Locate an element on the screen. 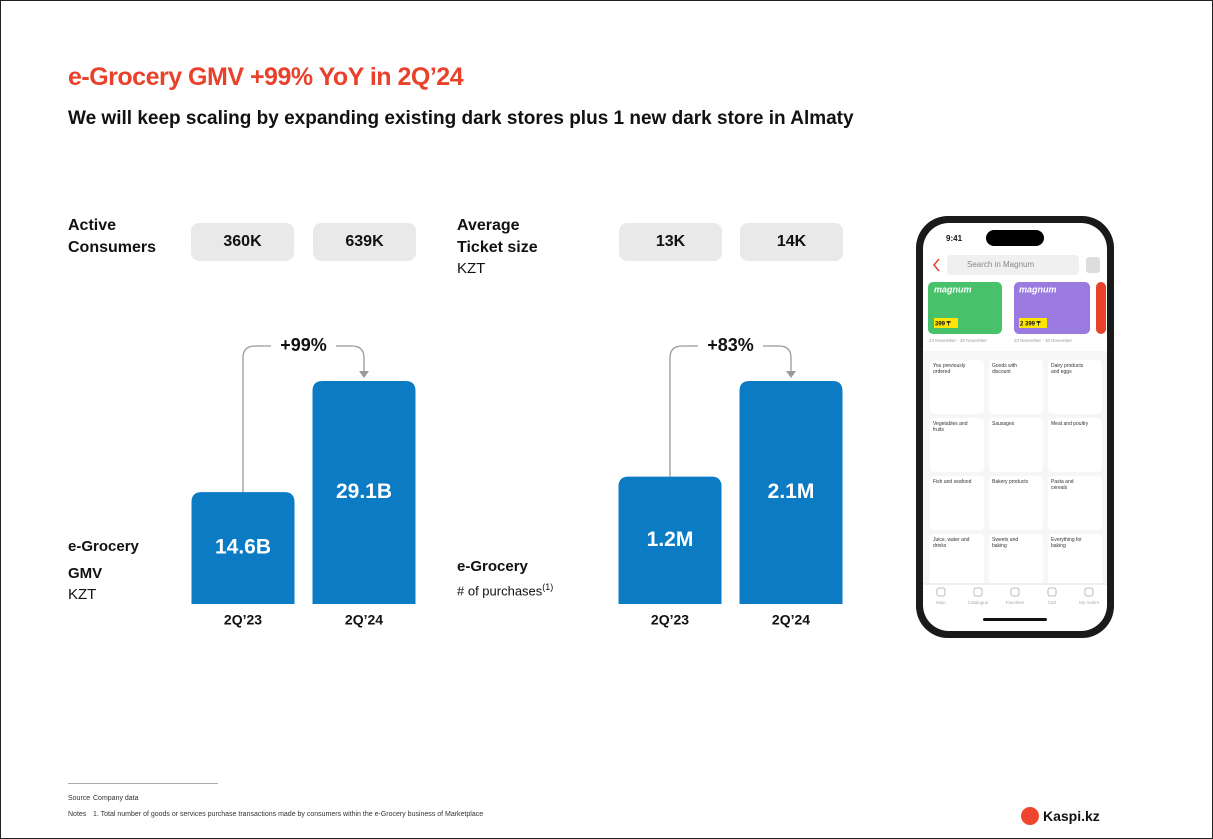 This screenshot has height=839, width=1213. kpi-value: 14K is located at coordinates (792, 241).